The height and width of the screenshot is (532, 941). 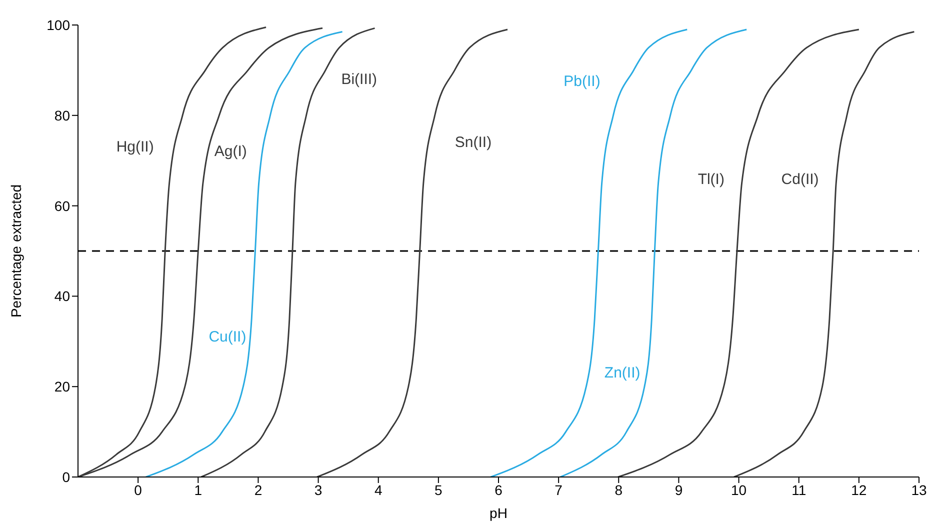 I want to click on x-tick-label: 0, so click(x=138, y=490).